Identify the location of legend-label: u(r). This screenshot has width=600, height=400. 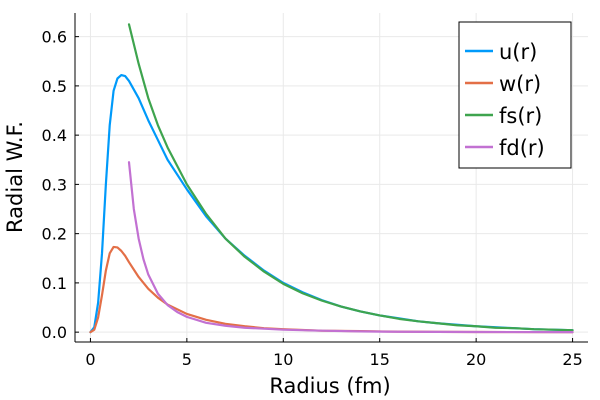
(518, 52).